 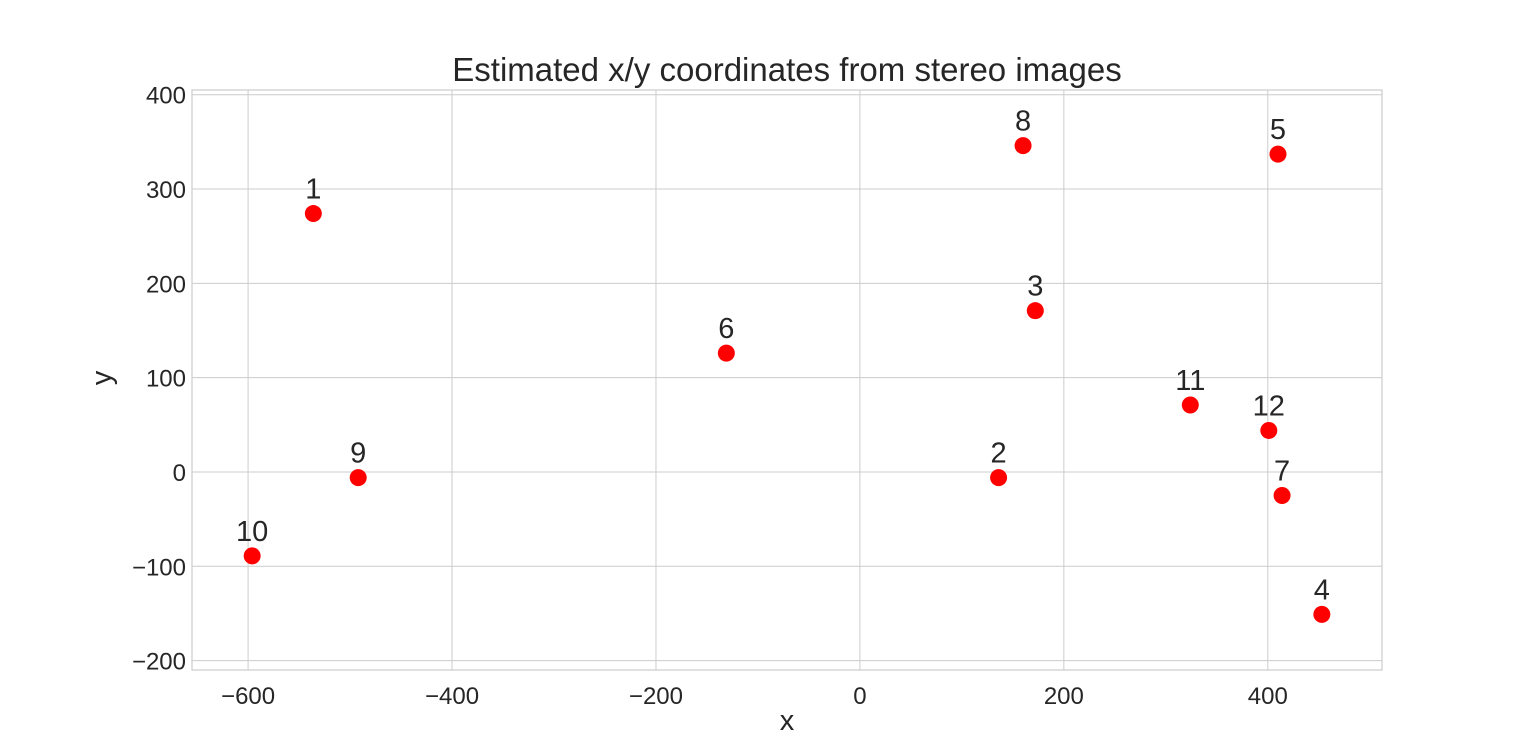 I want to click on x-tick-label: 200, so click(x=1064, y=696).